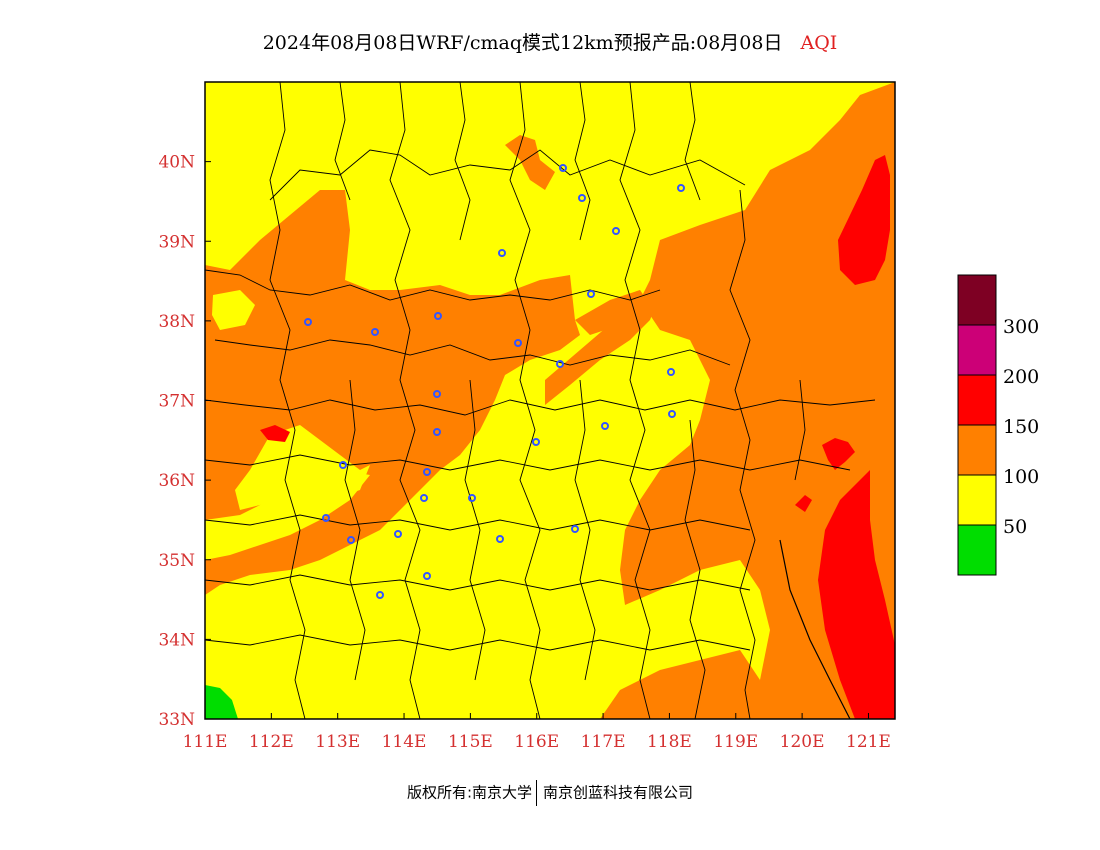 The width and height of the screenshot is (1100, 850). I want to click on legend-swatch-unhealthy, so click(977, 400).